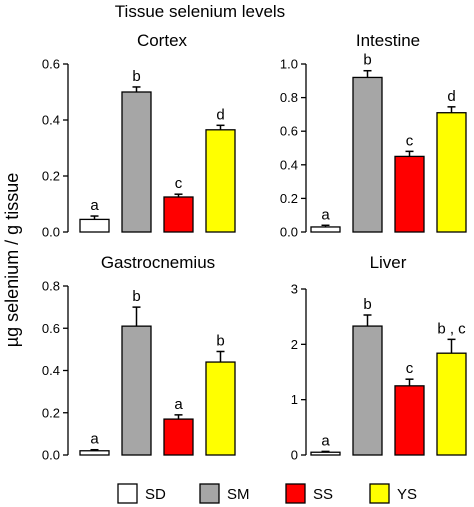 Image resolution: width=474 pixels, height=507 pixels. Describe the element at coordinates (393, 493) in the screenshot. I see `legend-item-ys: YS` at that location.